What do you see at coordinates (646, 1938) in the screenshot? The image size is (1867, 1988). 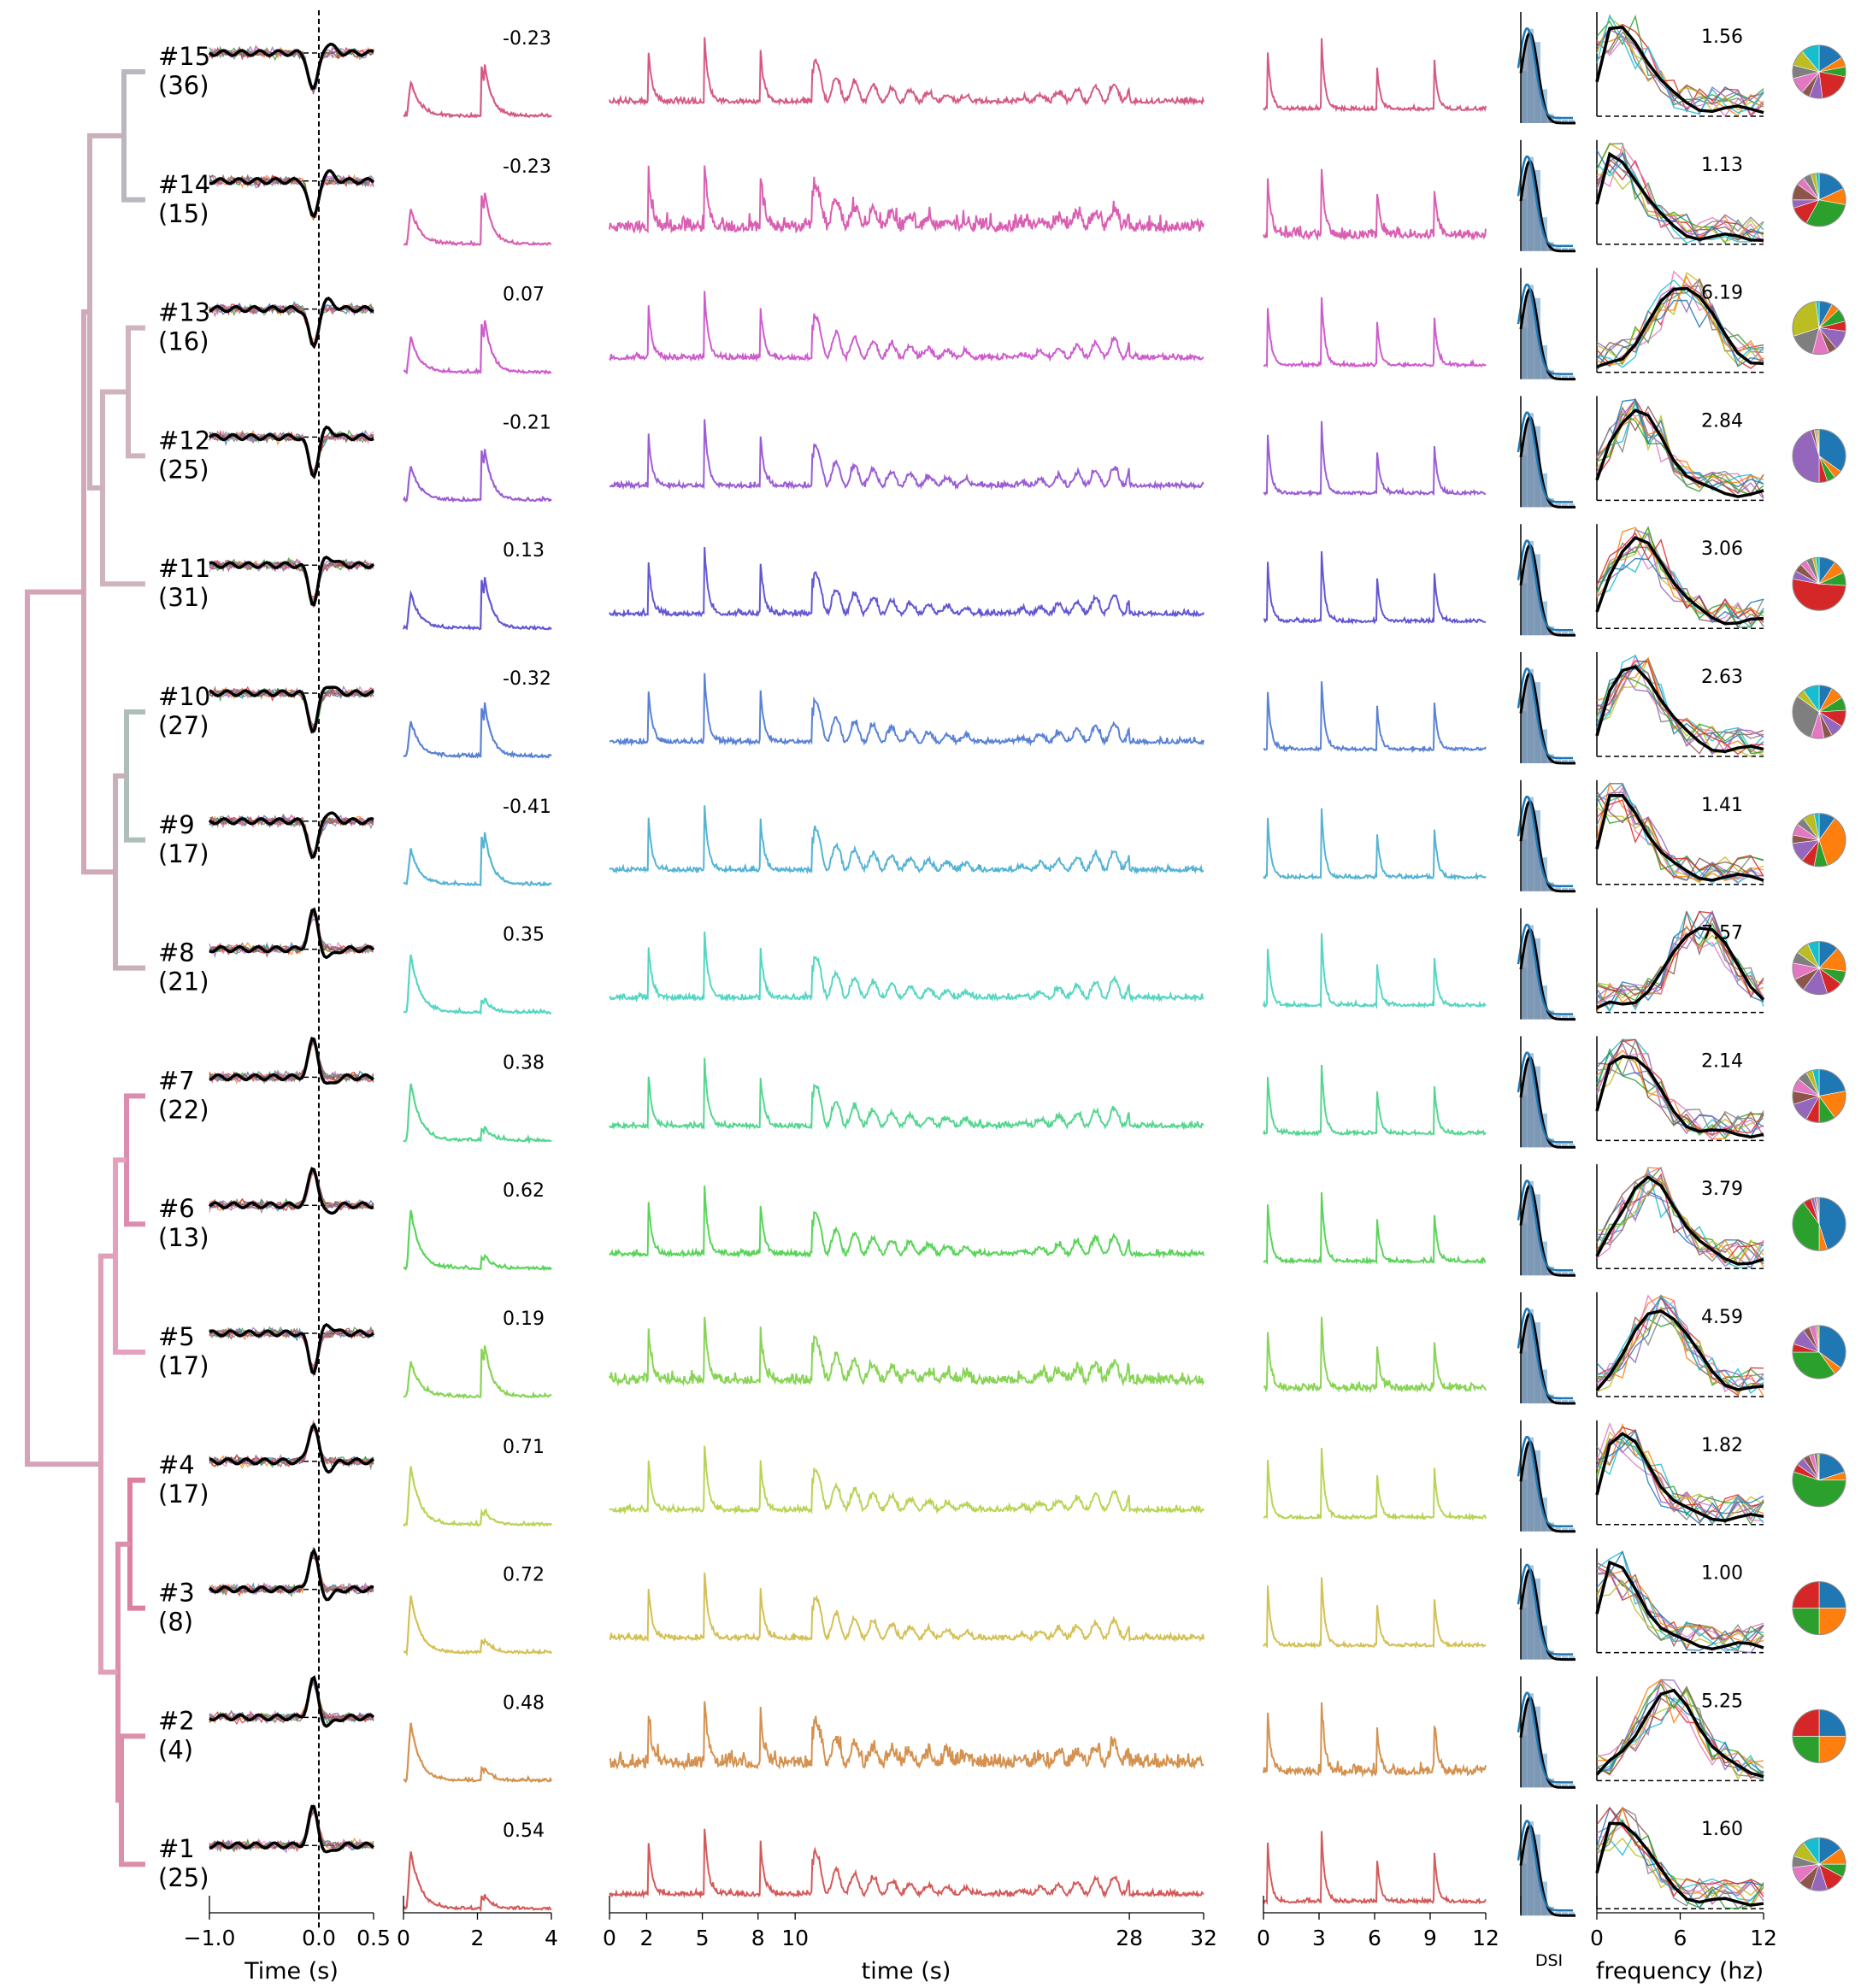 I see `full_trace-tick-label: 2` at bounding box center [646, 1938].